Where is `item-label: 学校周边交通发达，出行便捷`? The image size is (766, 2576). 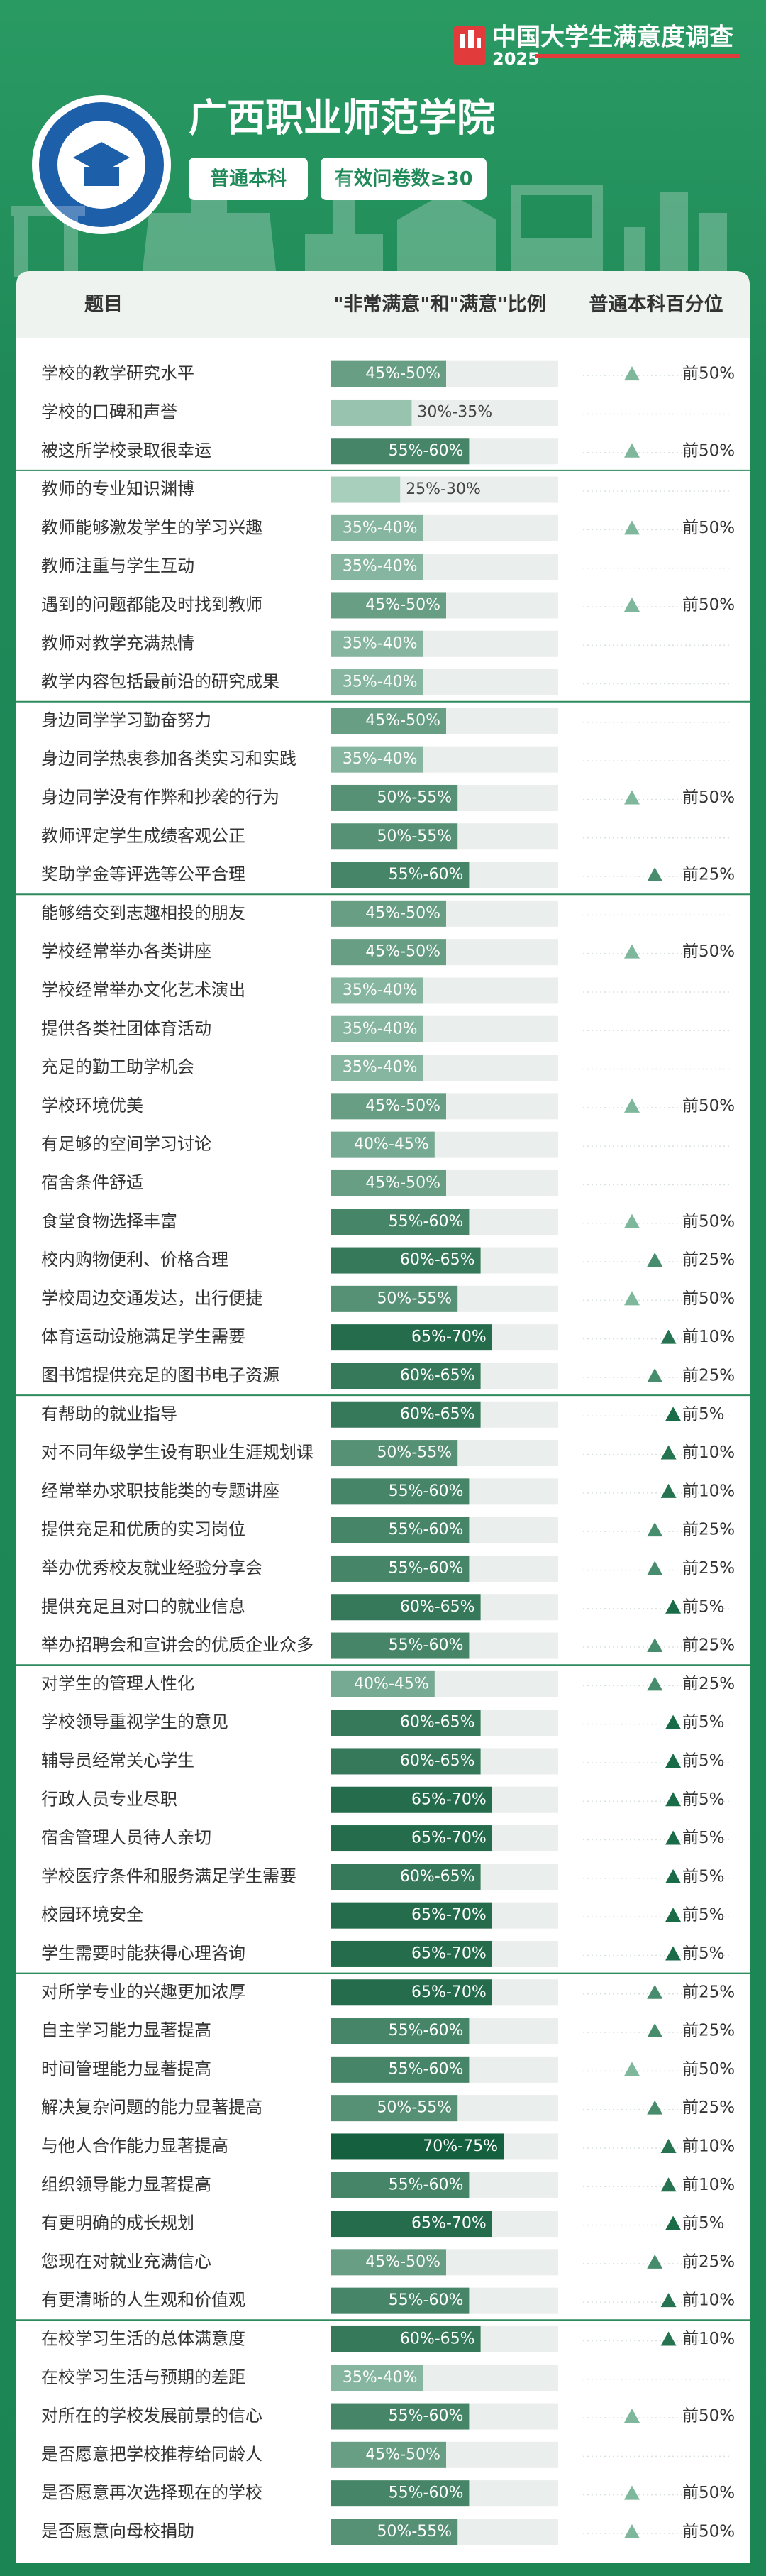 item-label: 学校周边交通发达，出行便捷 is located at coordinates (151, 1298).